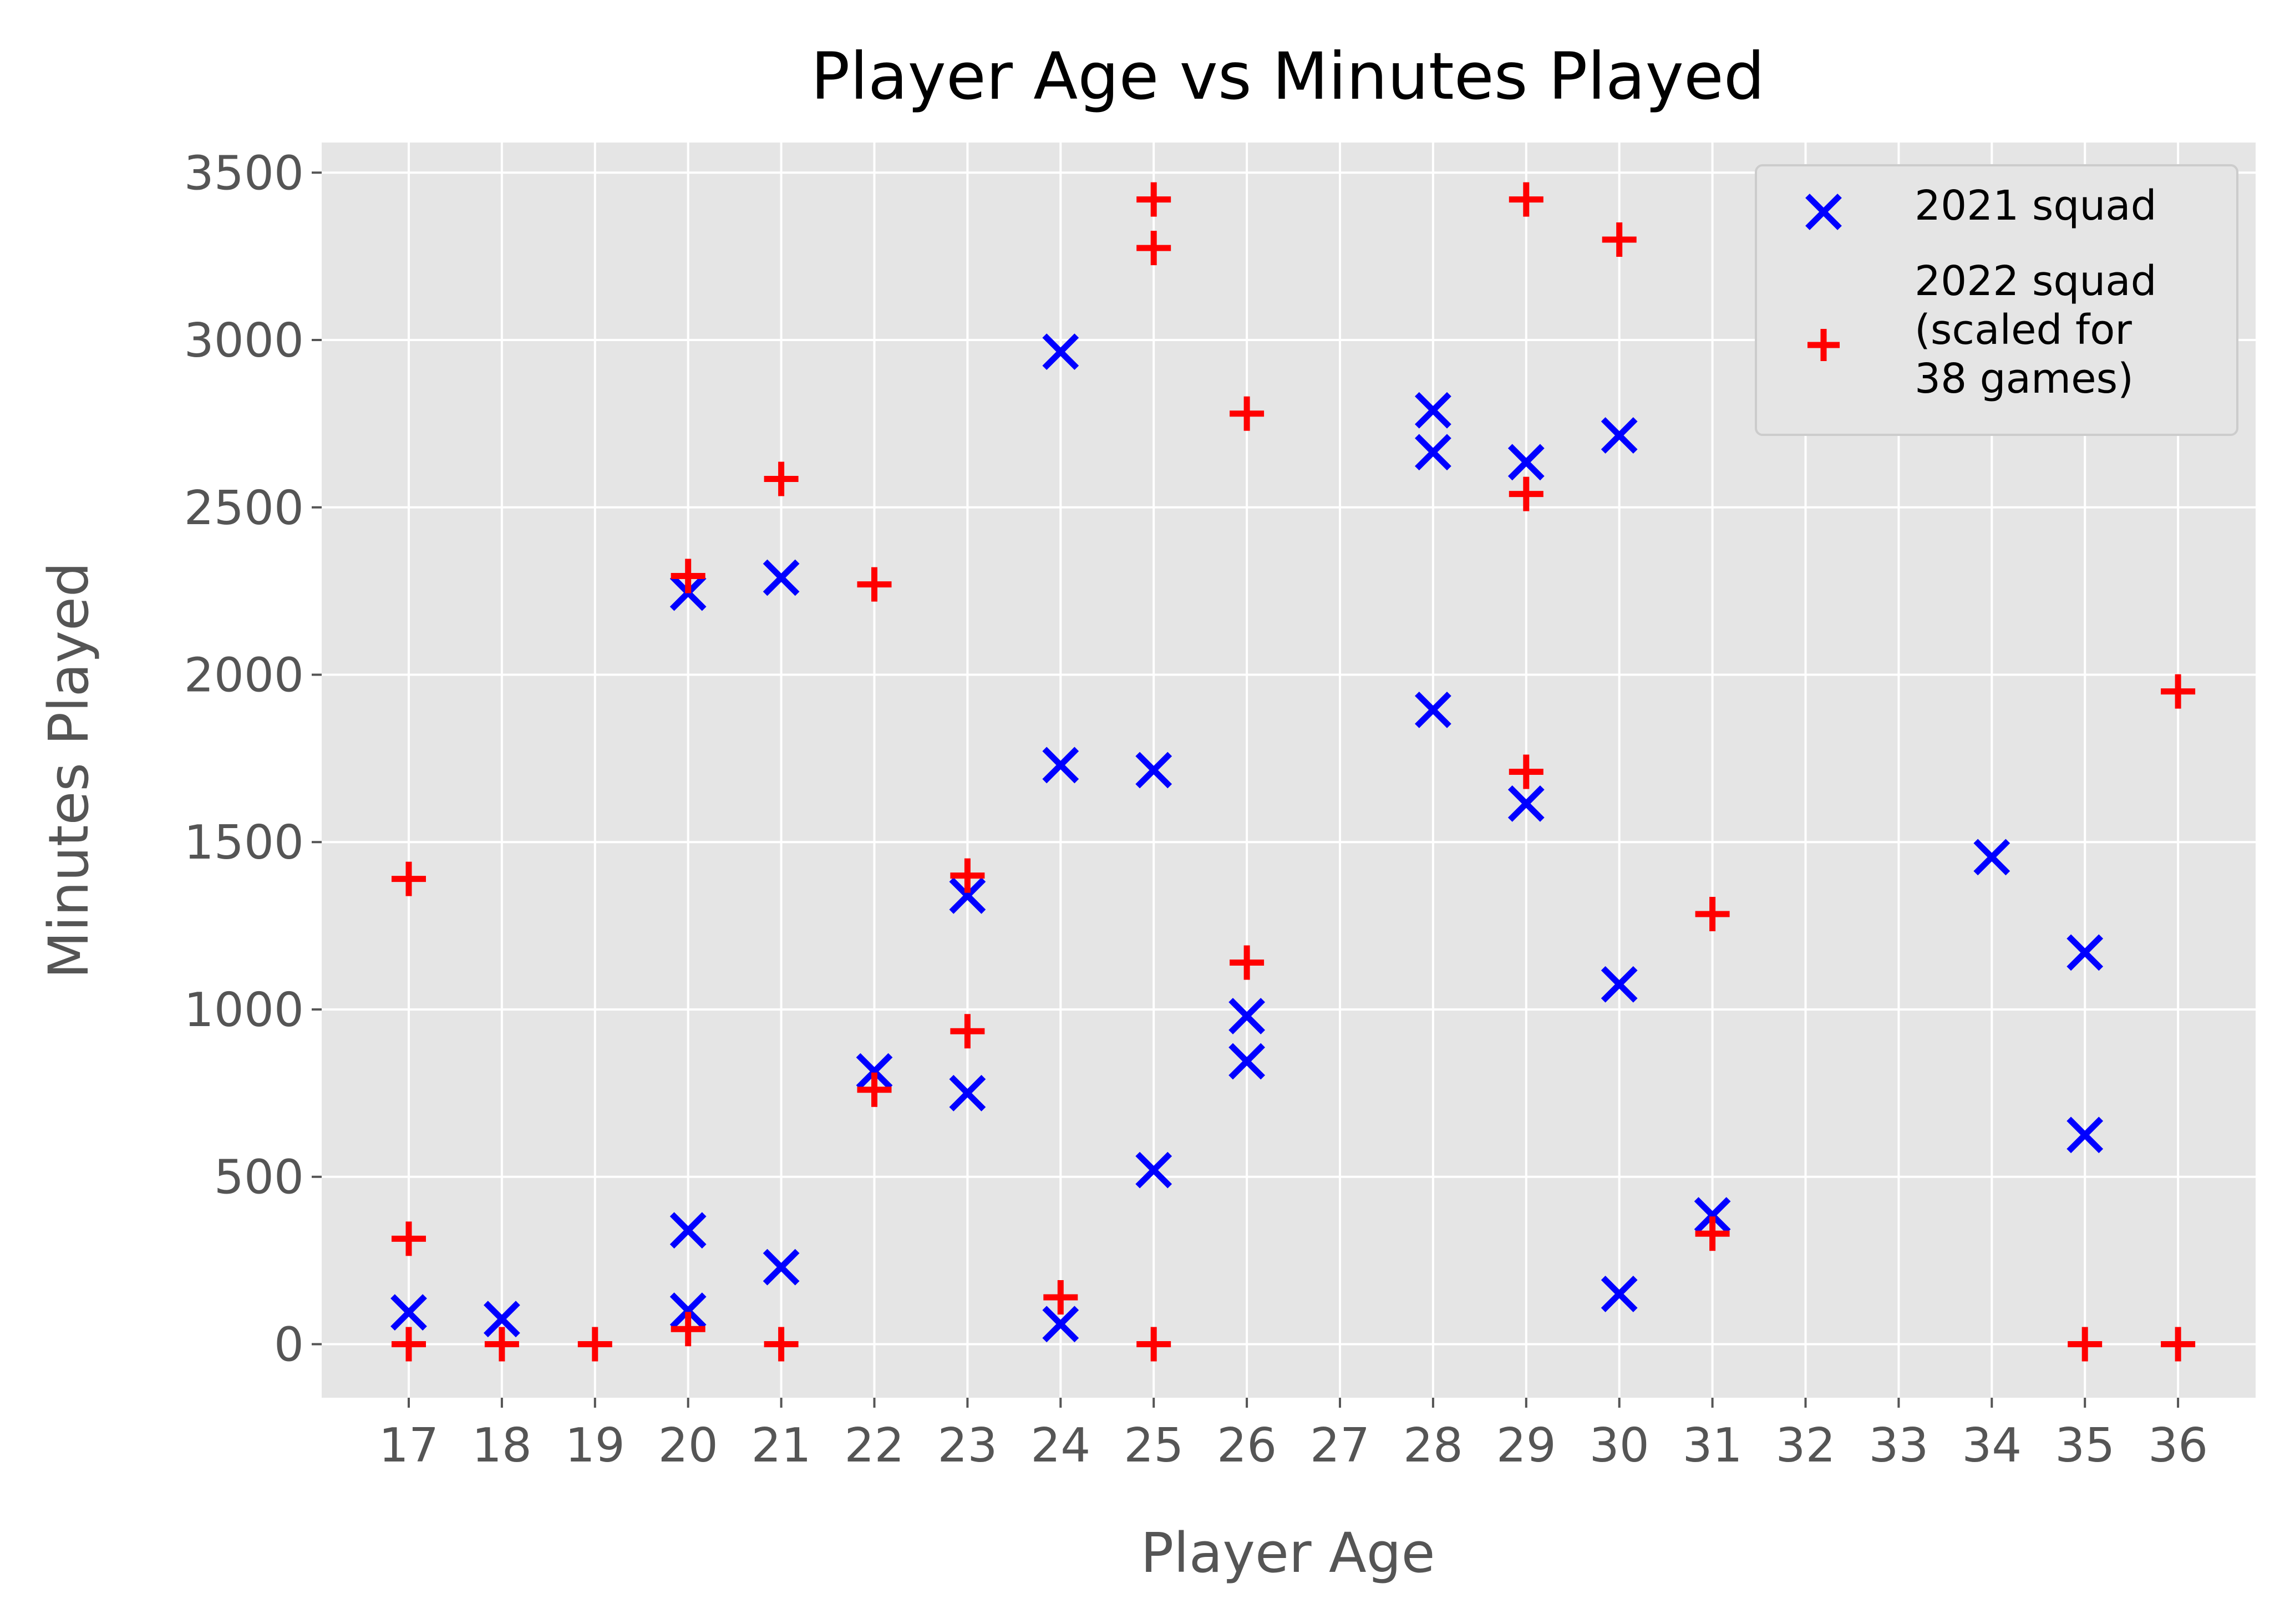 This screenshot has height=1624, width=2295. What do you see at coordinates (1824, 345) in the screenshot?
I see `legend-marker-2022` at bounding box center [1824, 345].